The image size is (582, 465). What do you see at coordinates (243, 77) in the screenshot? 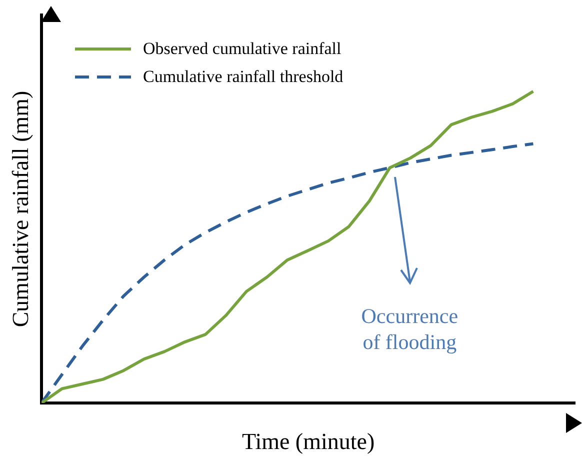
I see `legend-label: Cumulative rainfall threshold` at bounding box center [243, 77].